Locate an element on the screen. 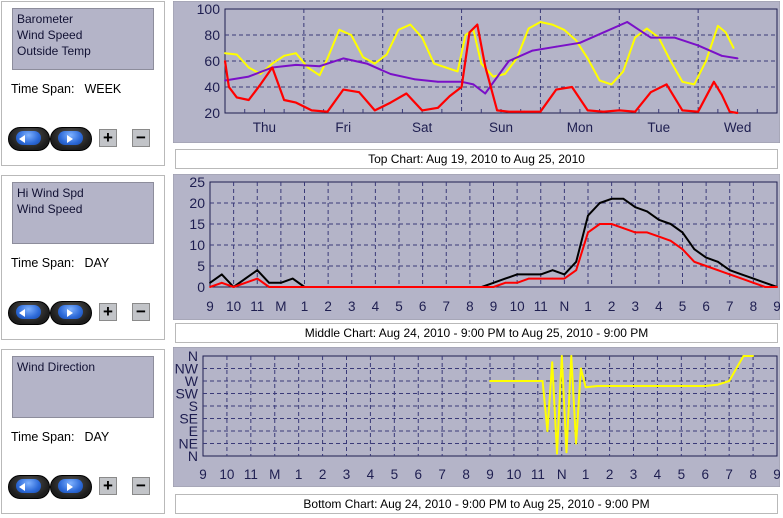 The image size is (783, 518). x-tick-label: Mon is located at coordinates (580, 127).